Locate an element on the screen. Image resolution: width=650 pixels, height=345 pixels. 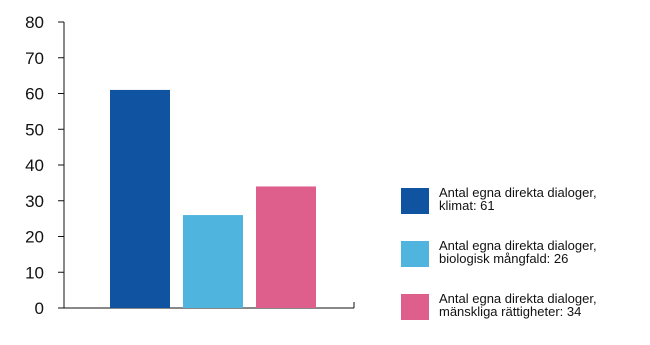
y-tick-label: 80 is located at coordinates (34, 22).